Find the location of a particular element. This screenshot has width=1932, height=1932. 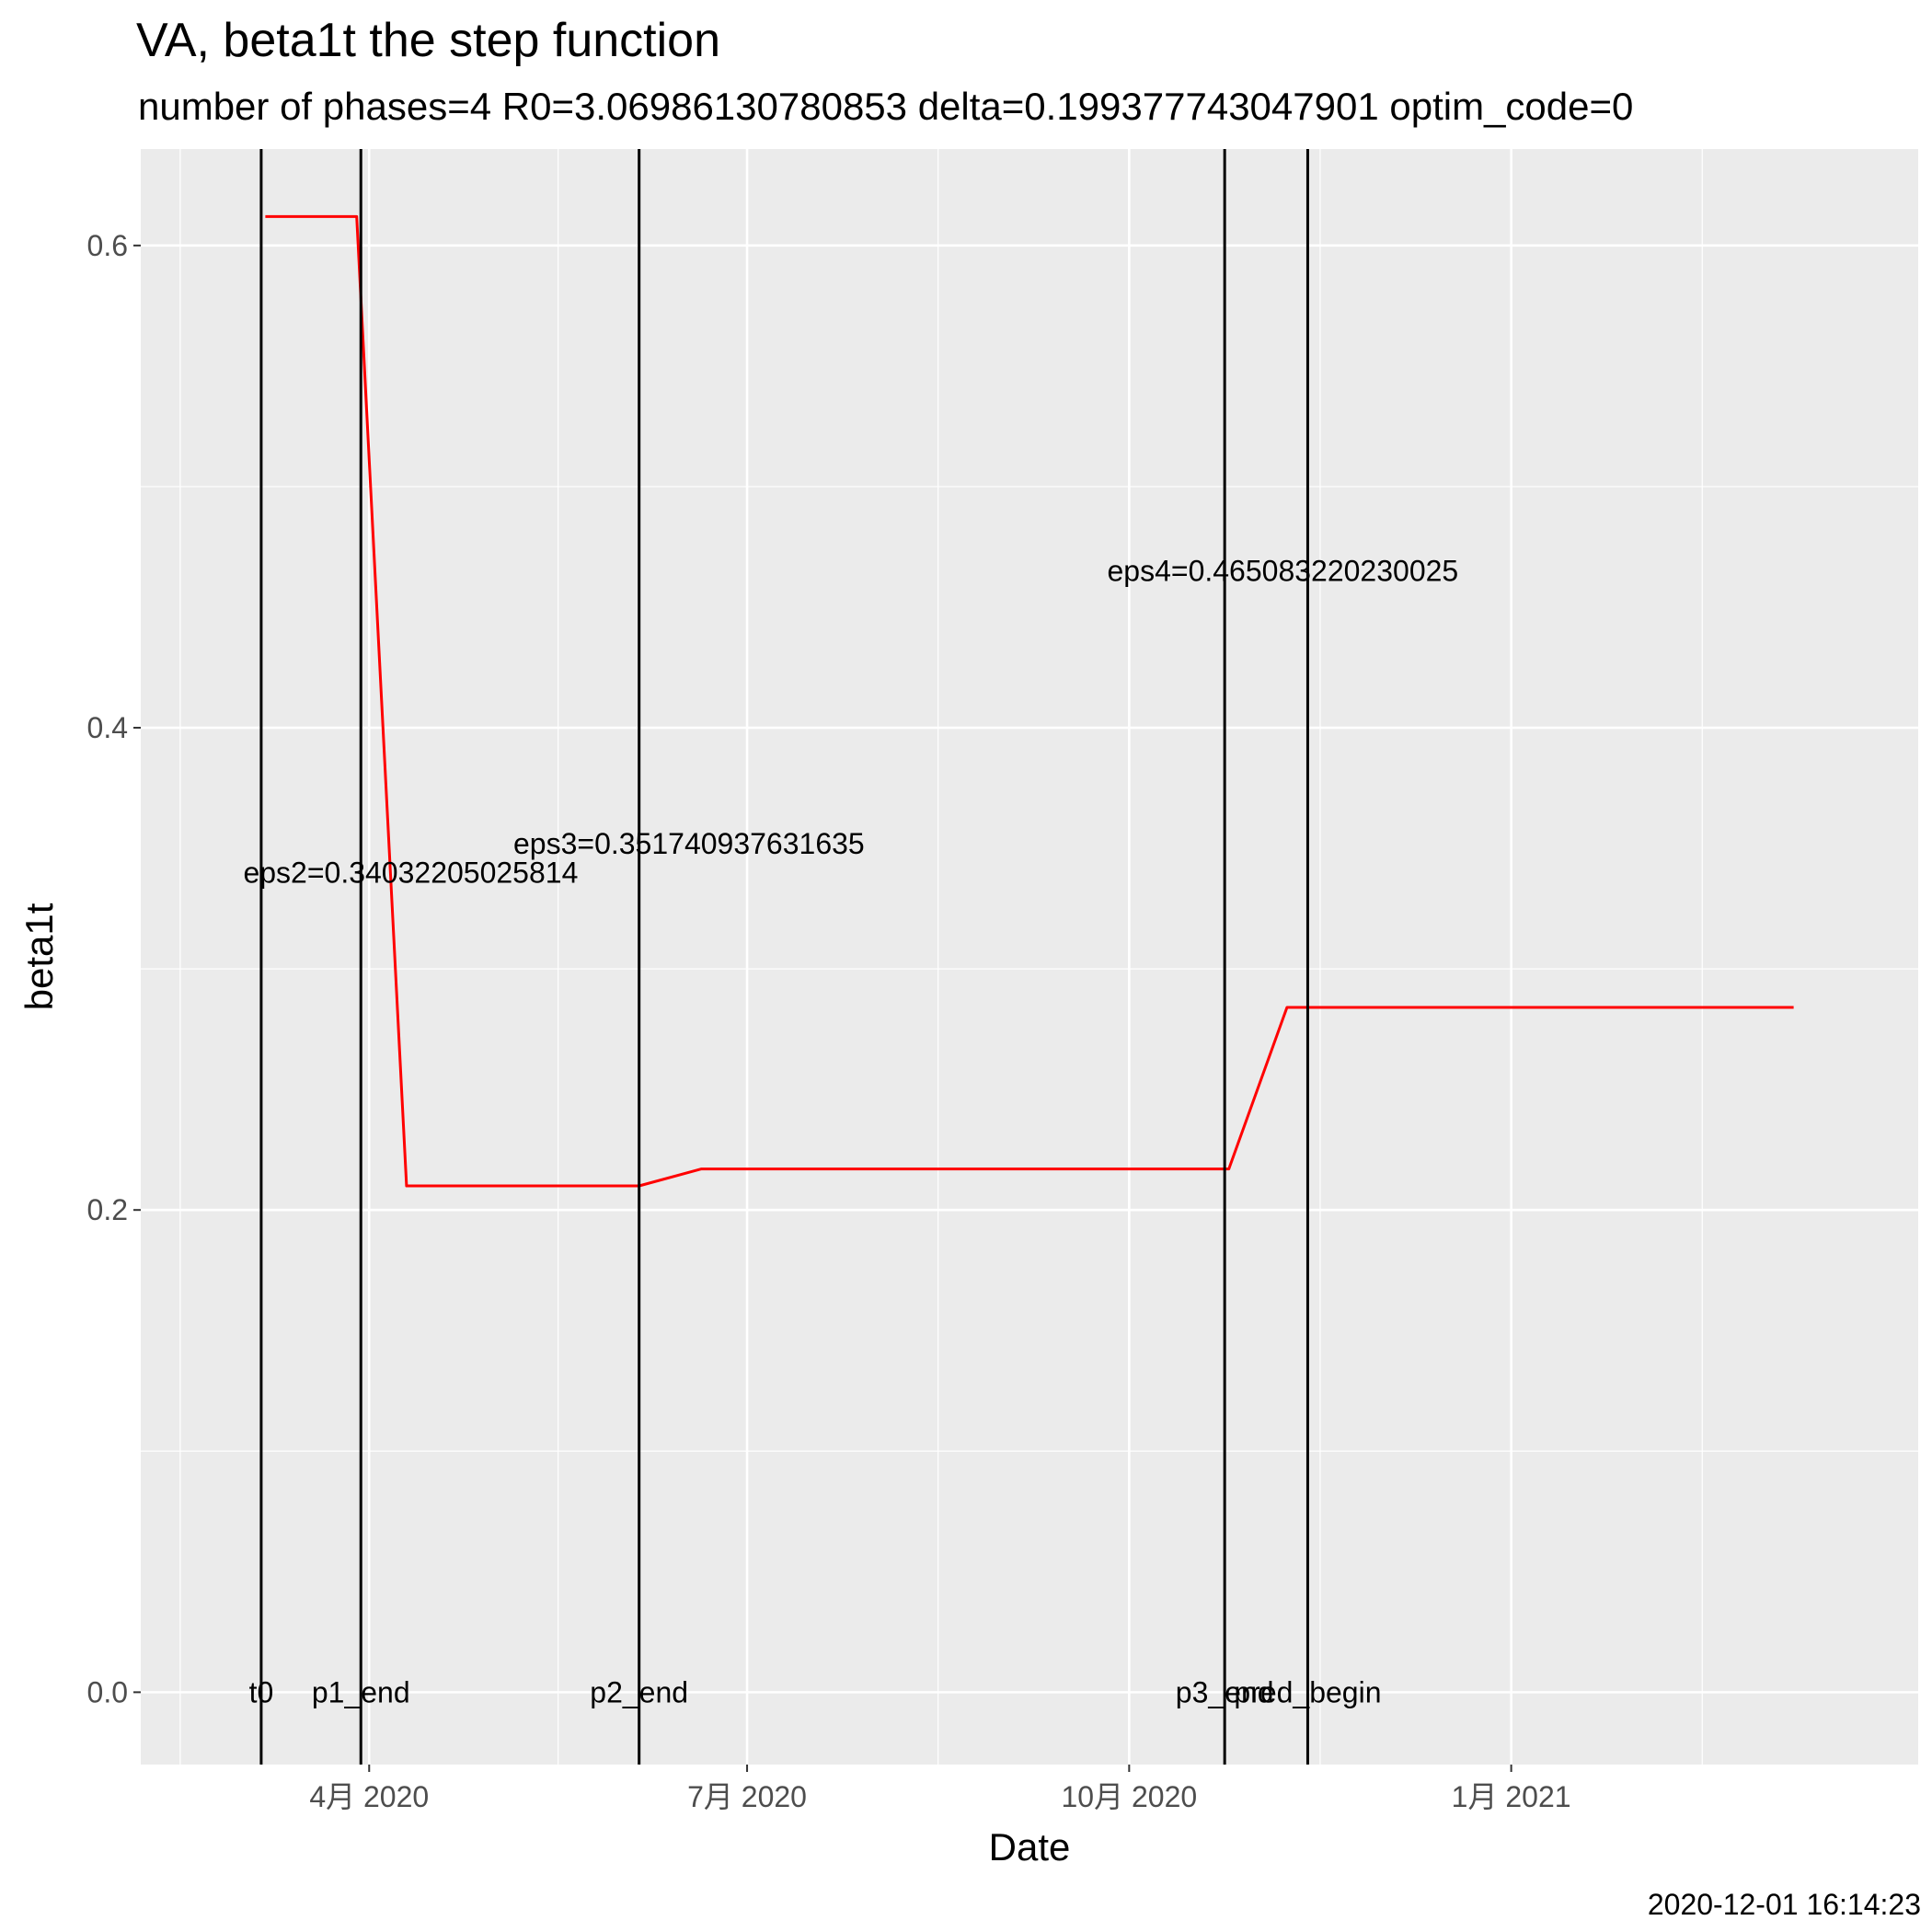

phase-label: p2_end is located at coordinates (639, 1691).